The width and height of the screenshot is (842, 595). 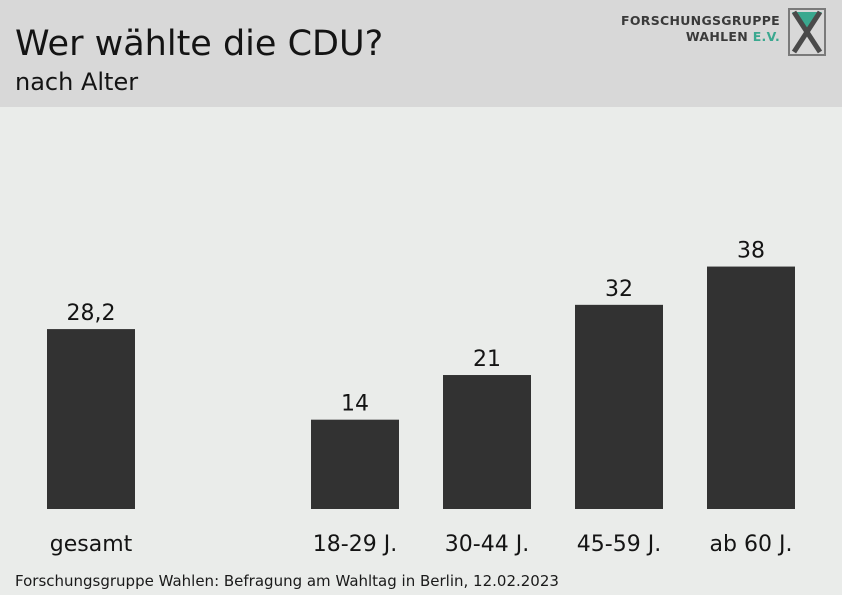 What do you see at coordinates (619, 406) in the screenshot?
I see `bar-45-59-j` at bounding box center [619, 406].